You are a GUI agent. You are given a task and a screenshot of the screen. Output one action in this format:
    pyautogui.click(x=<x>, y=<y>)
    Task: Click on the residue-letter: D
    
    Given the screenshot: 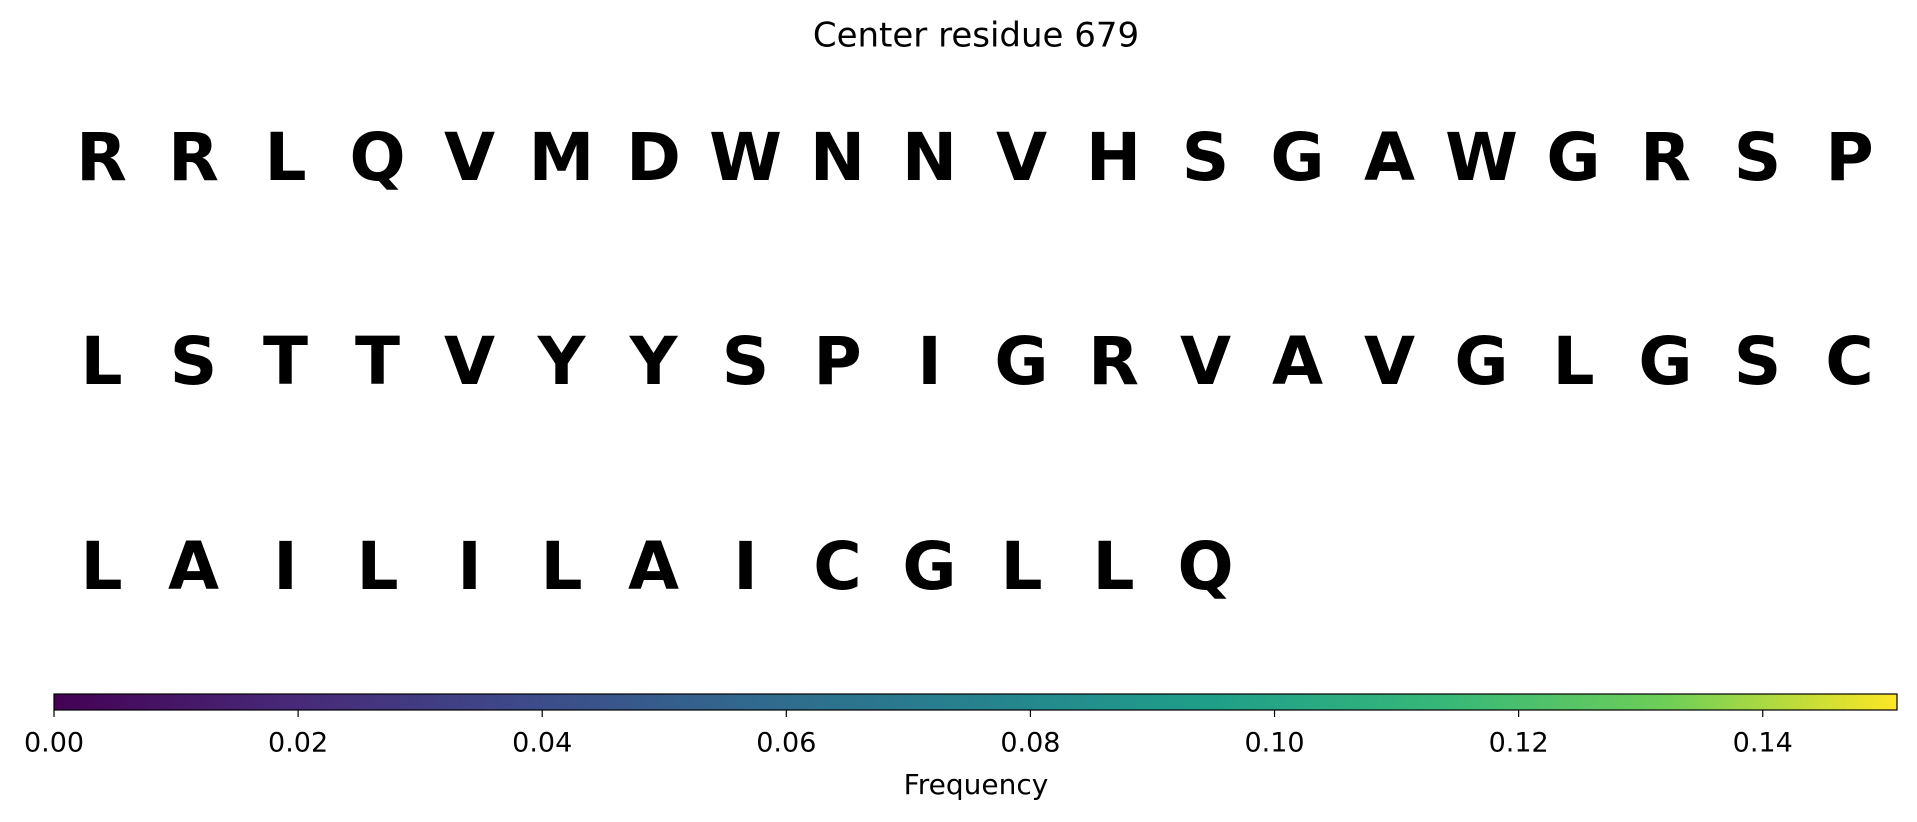 What is the action you would take?
    pyautogui.click(x=653, y=157)
    